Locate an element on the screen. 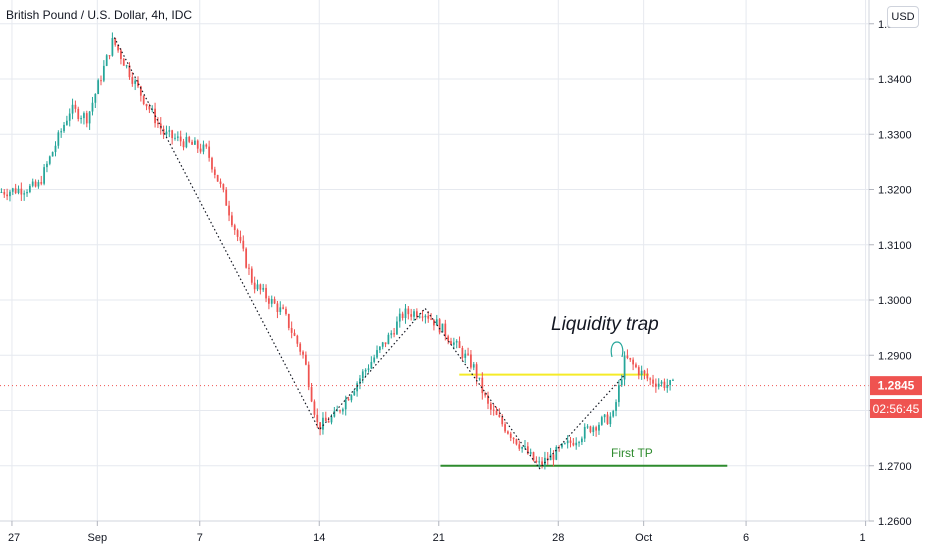 Image resolution: width=932 pixels, height=550 pixels. currency-button: USD is located at coordinates (903, 17).